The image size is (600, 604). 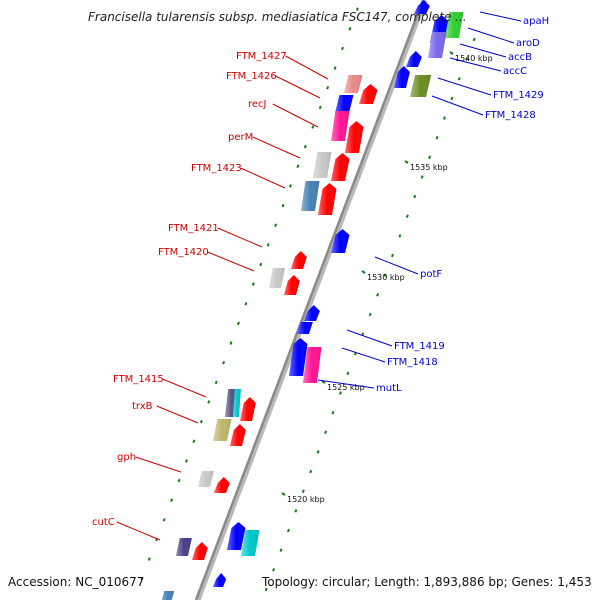 What do you see at coordinates (240, 137) in the screenshot?
I see `left-gene-label: perM` at bounding box center [240, 137].